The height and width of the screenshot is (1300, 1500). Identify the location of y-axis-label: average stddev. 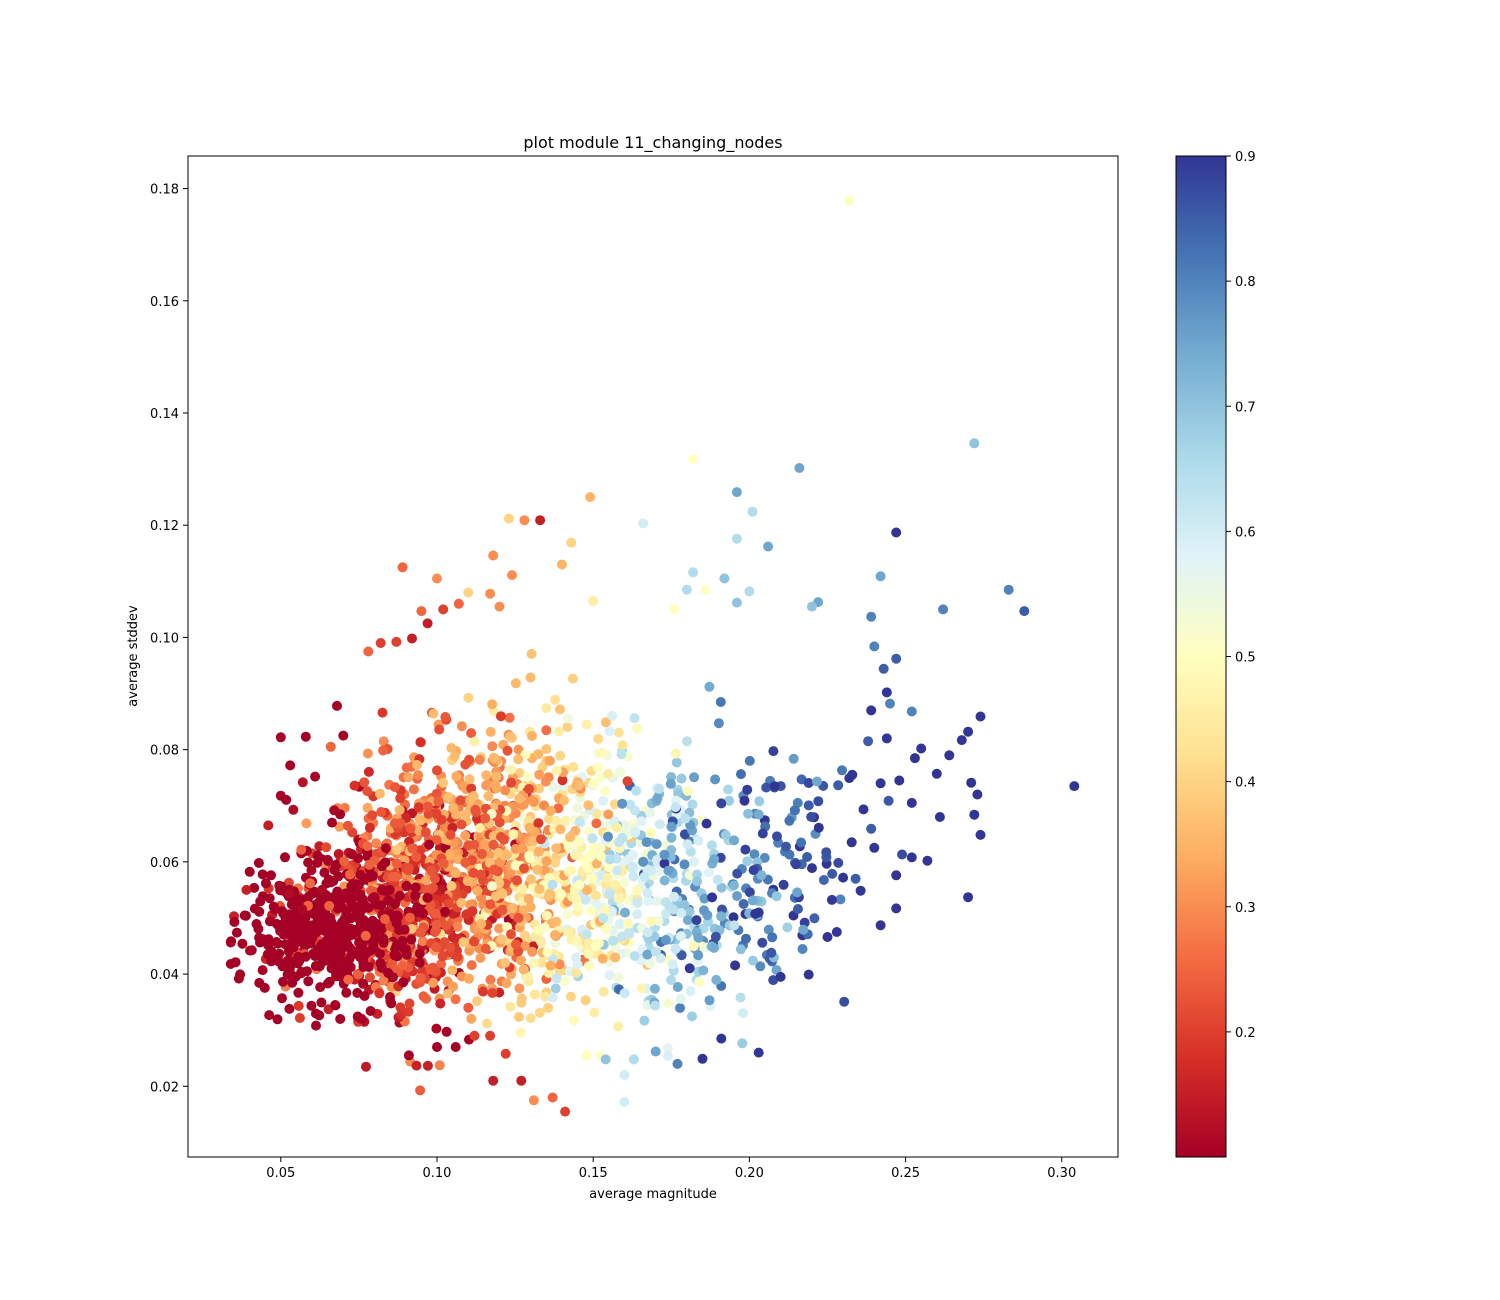
(133, 656).